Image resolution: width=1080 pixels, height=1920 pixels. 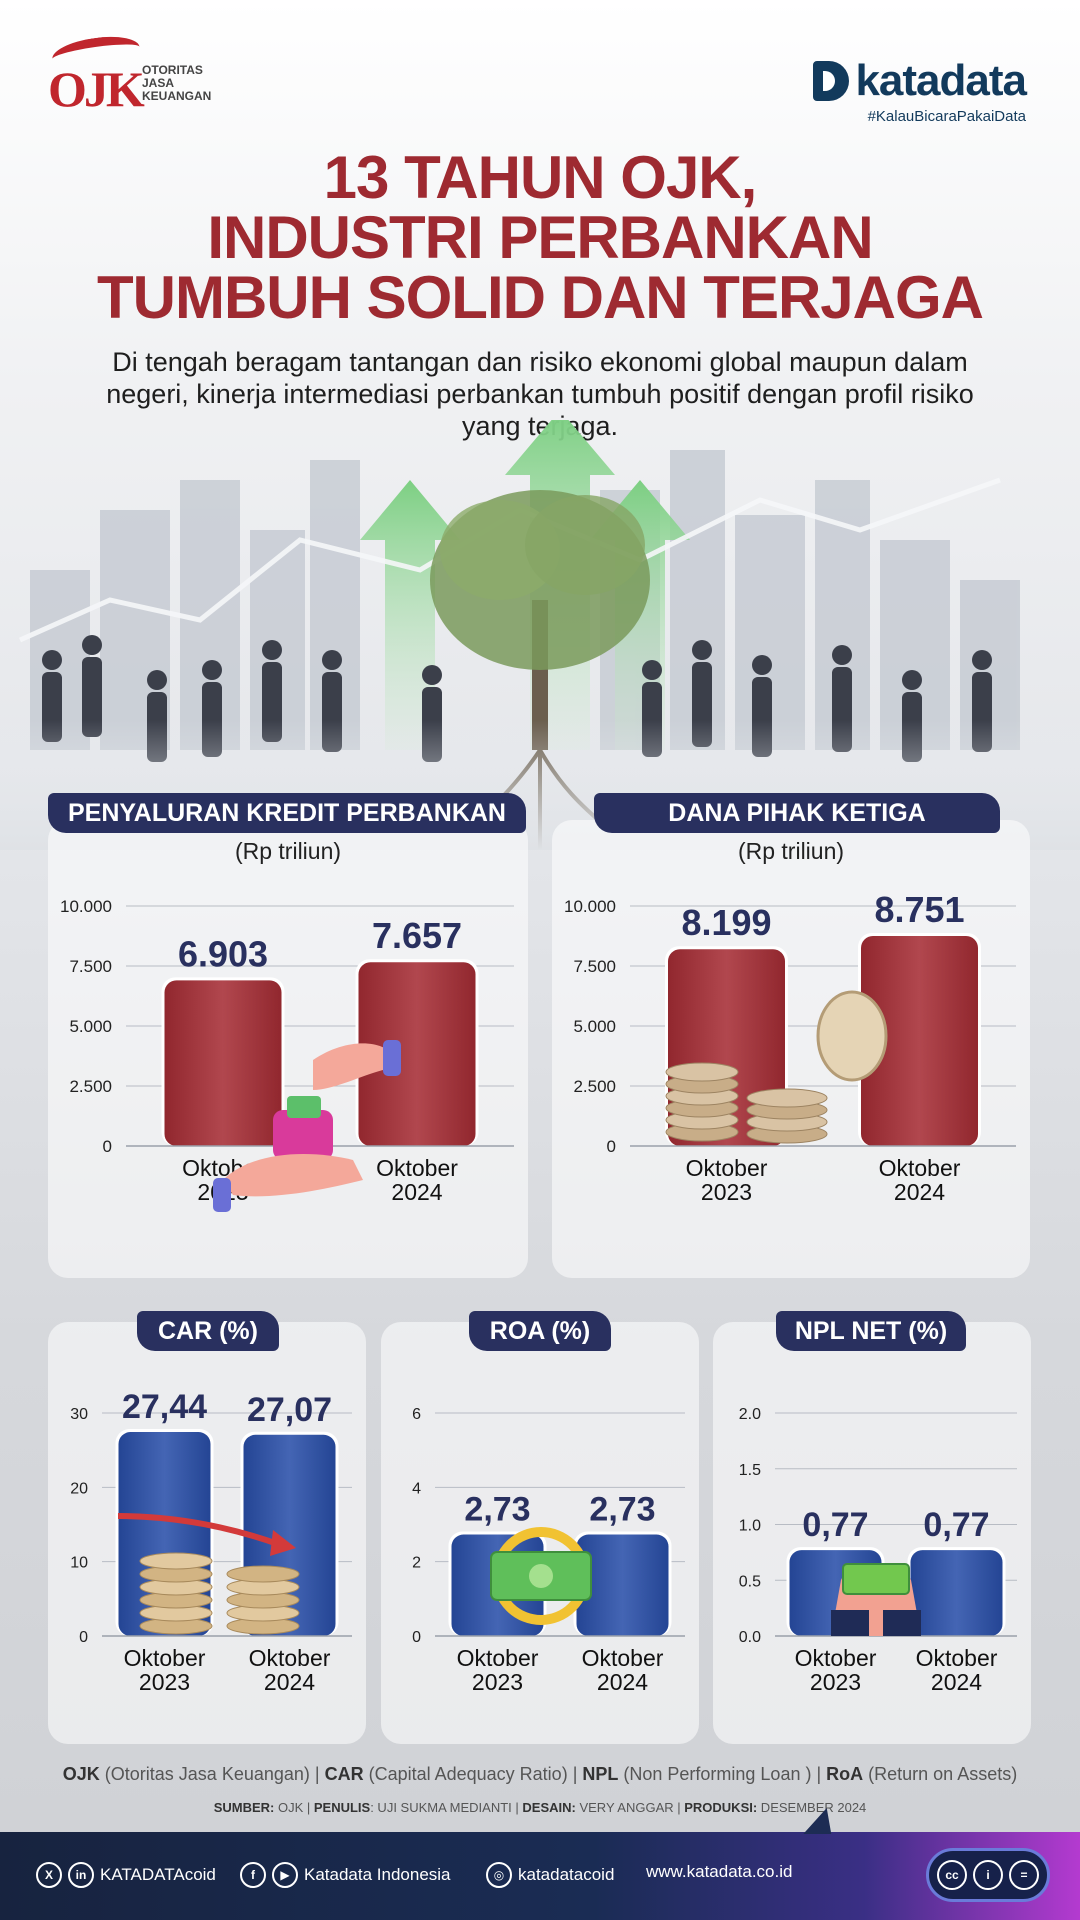 What do you see at coordinates (96, 89) in the screenshot?
I see `ojk-logo-text: OJK` at bounding box center [96, 89].